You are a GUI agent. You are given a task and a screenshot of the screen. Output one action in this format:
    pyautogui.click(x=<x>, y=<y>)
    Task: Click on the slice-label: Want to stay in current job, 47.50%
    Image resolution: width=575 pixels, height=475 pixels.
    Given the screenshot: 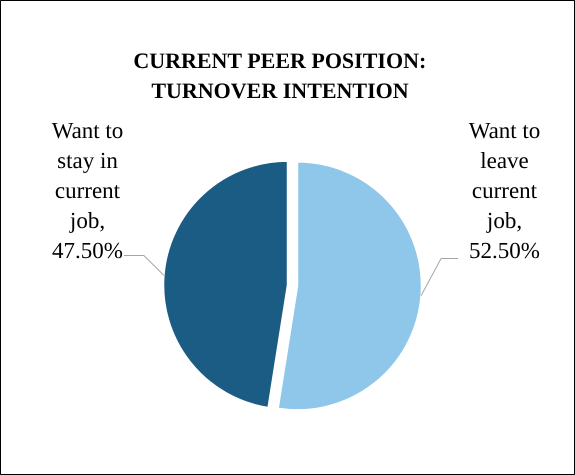 What is the action you would take?
    pyautogui.click(x=88, y=190)
    